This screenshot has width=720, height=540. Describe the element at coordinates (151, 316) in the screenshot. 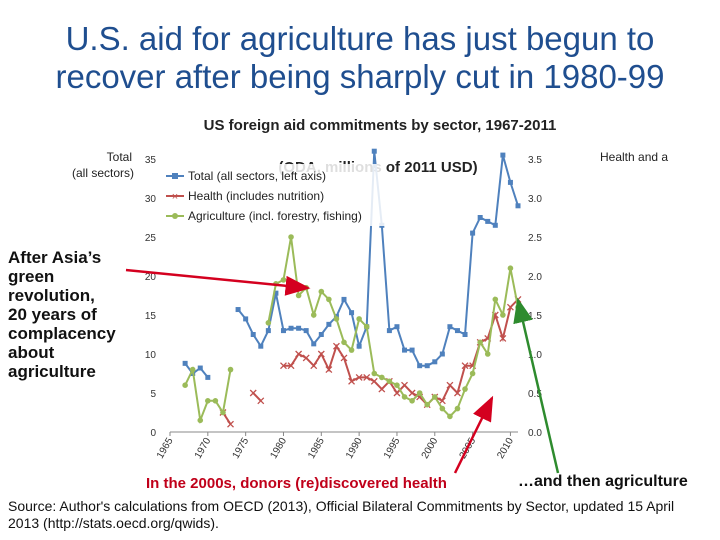

I see `y-left-tick-label: 15` at that location.